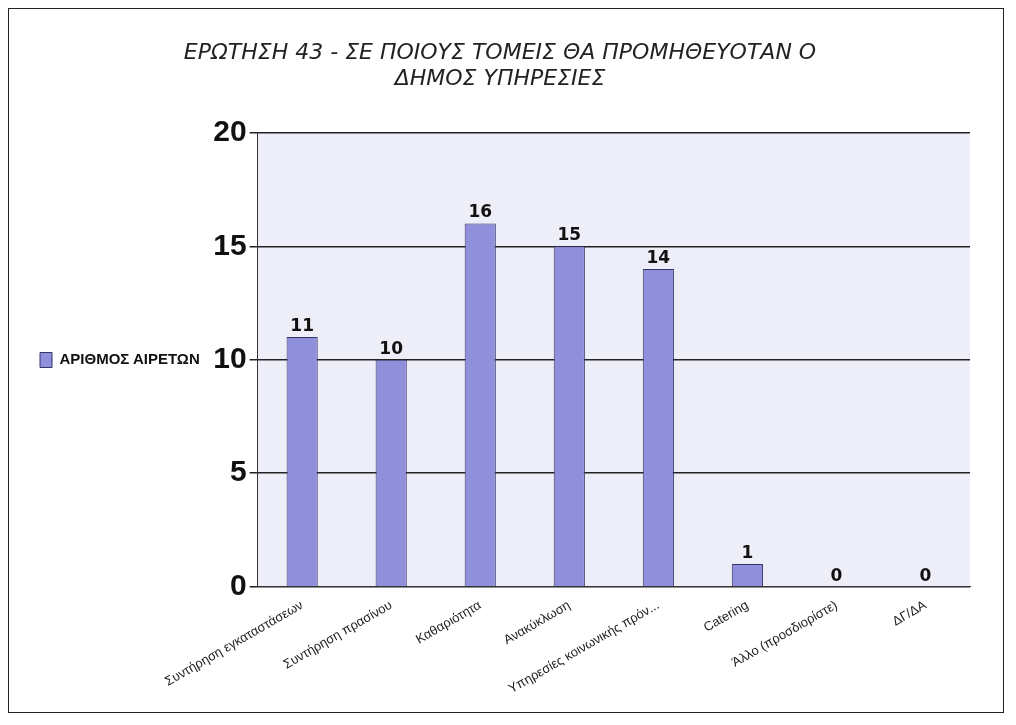 This screenshot has height=725, width=1016. I want to click on y-tick-label: 0, so click(238, 584).